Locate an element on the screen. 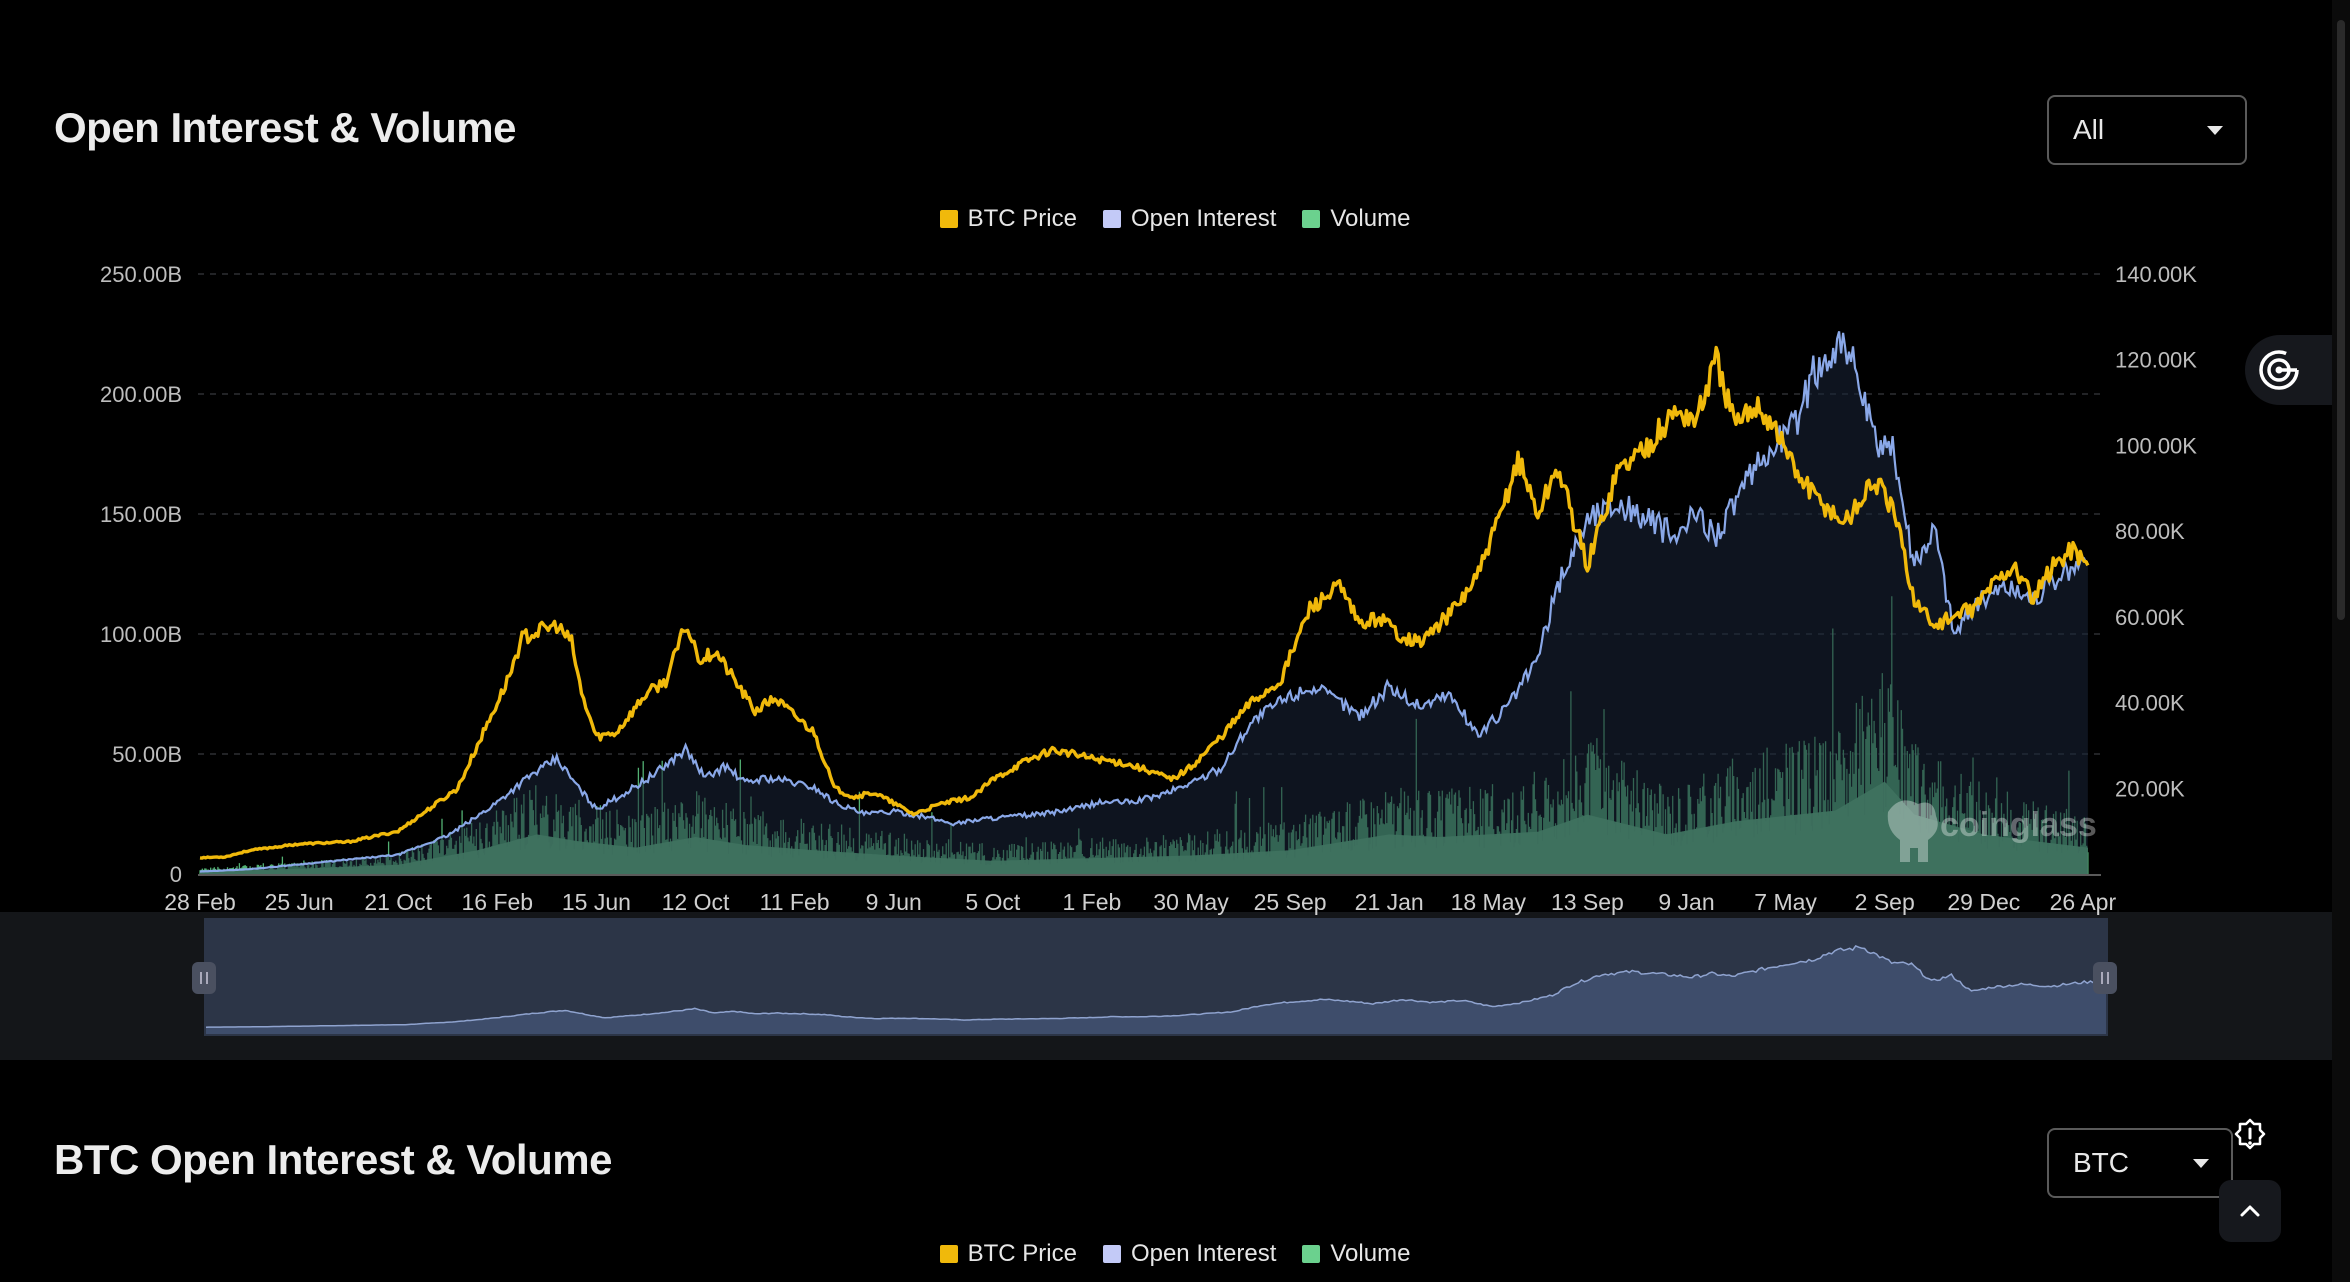 The image size is (2350, 1282). x-tick-label: 21 Oct is located at coordinates (398, 902).